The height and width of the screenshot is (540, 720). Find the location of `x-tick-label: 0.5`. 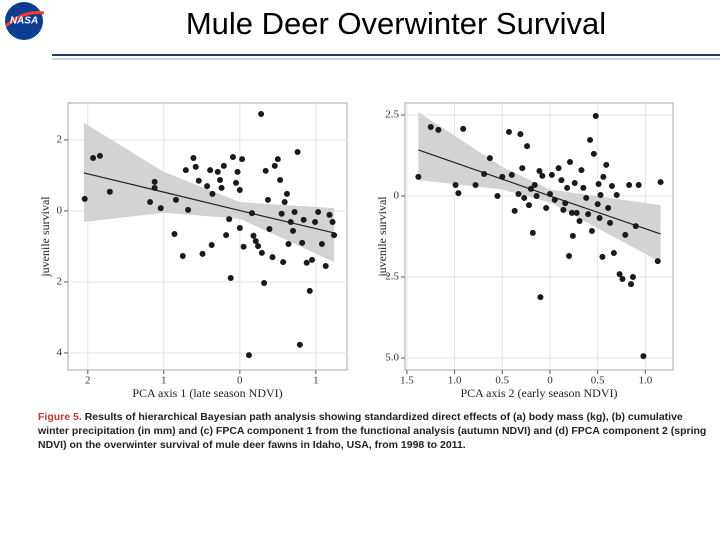

x-tick-label: 0.5 is located at coordinates (598, 381).